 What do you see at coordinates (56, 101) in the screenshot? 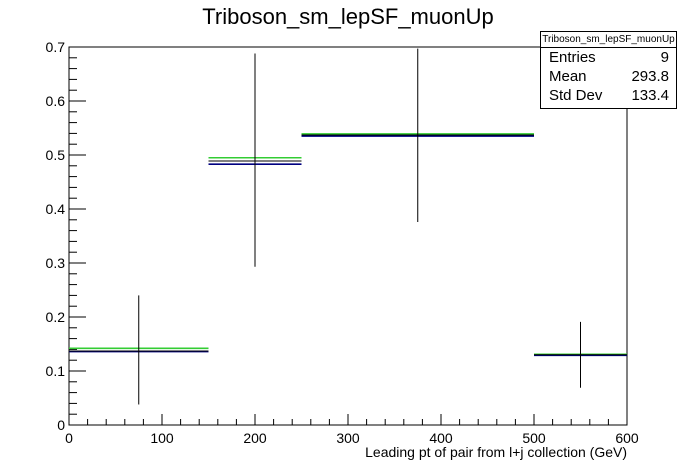
I see `y-tick-label: 0.6` at bounding box center [56, 101].